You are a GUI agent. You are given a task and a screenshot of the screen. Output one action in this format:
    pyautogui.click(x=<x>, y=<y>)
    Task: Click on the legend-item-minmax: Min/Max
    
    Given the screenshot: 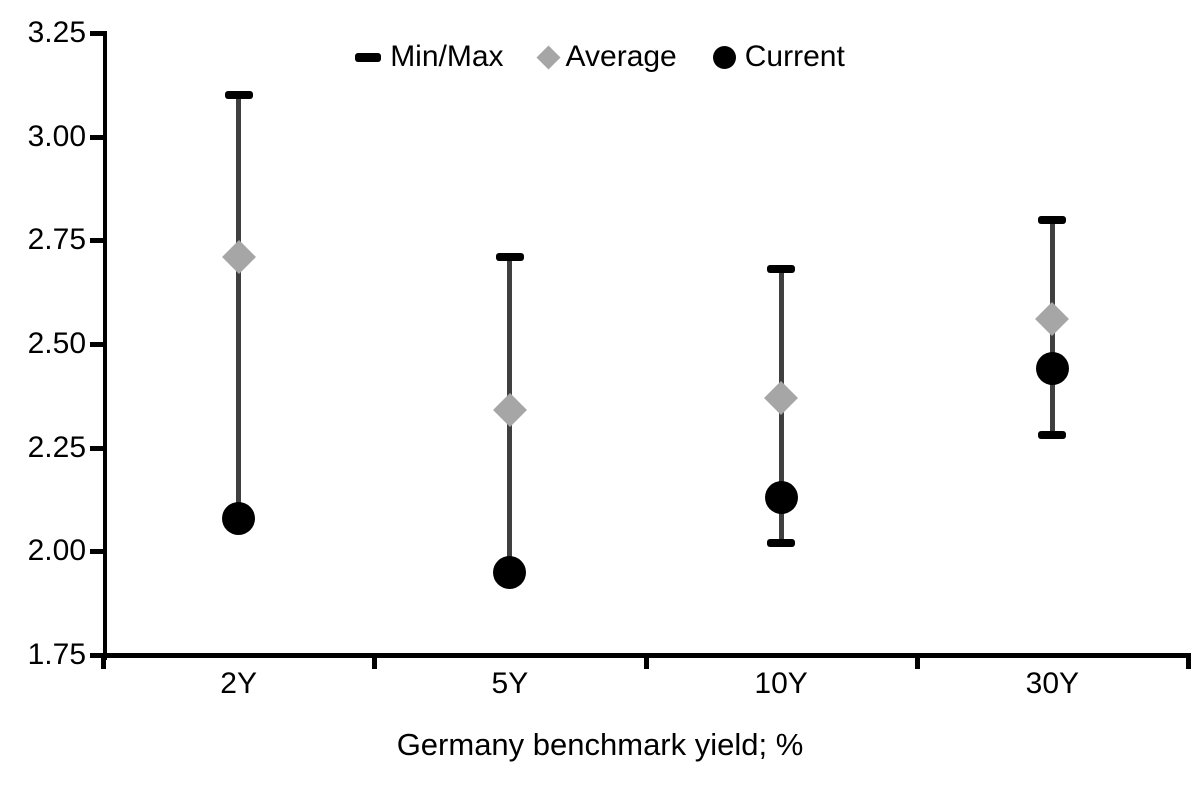 What is the action you would take?
    pyautogui.click(x=429, y=57)
    